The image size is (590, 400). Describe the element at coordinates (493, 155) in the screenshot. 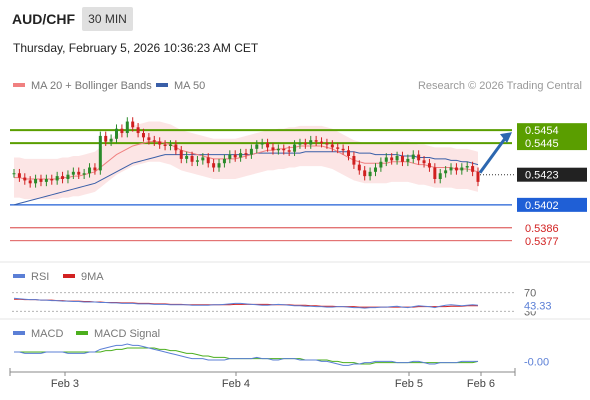

I see `forecast-arrow` at that location.